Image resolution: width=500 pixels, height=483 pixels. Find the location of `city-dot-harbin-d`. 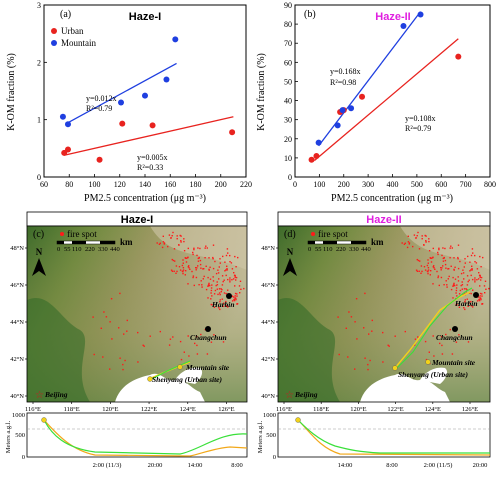

city-dot-harbin-d is located at coordinates (476, 295).